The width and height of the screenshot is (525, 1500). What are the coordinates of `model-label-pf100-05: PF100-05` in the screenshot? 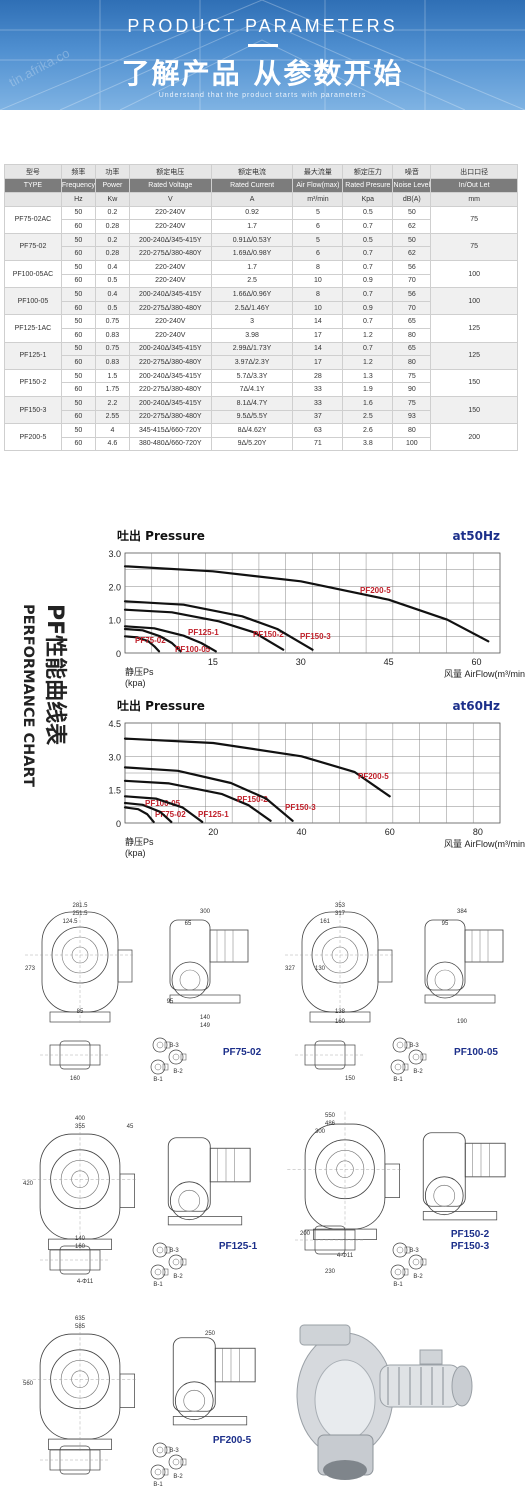 It's located at (476, 1052).